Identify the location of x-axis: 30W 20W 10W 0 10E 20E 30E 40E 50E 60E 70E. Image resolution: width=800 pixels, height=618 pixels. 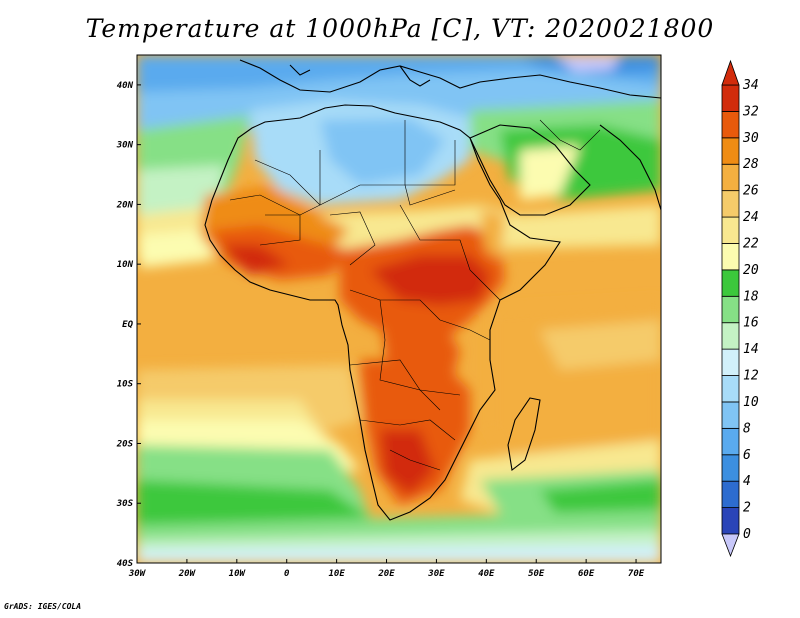
(386, 569).